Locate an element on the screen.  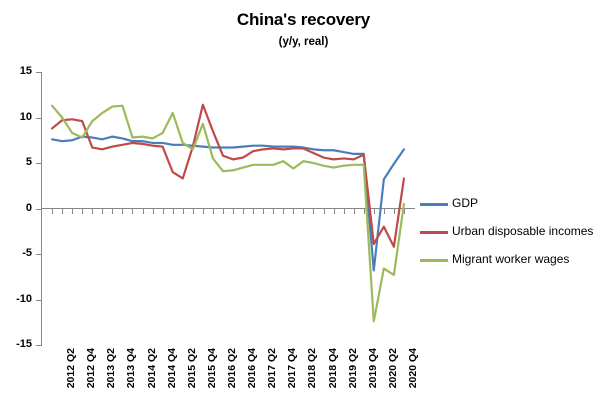
x-axis-category-label: 2012 Q2 is located at coordinates (71, 368).